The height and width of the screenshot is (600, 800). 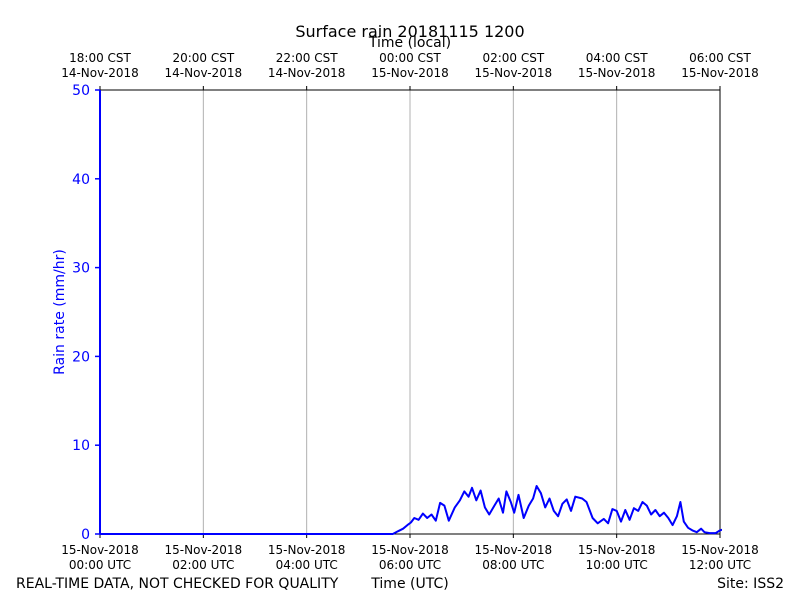 I want to click on x-tick-label-time: 06:00 UTC, so click(x=410, y=565).